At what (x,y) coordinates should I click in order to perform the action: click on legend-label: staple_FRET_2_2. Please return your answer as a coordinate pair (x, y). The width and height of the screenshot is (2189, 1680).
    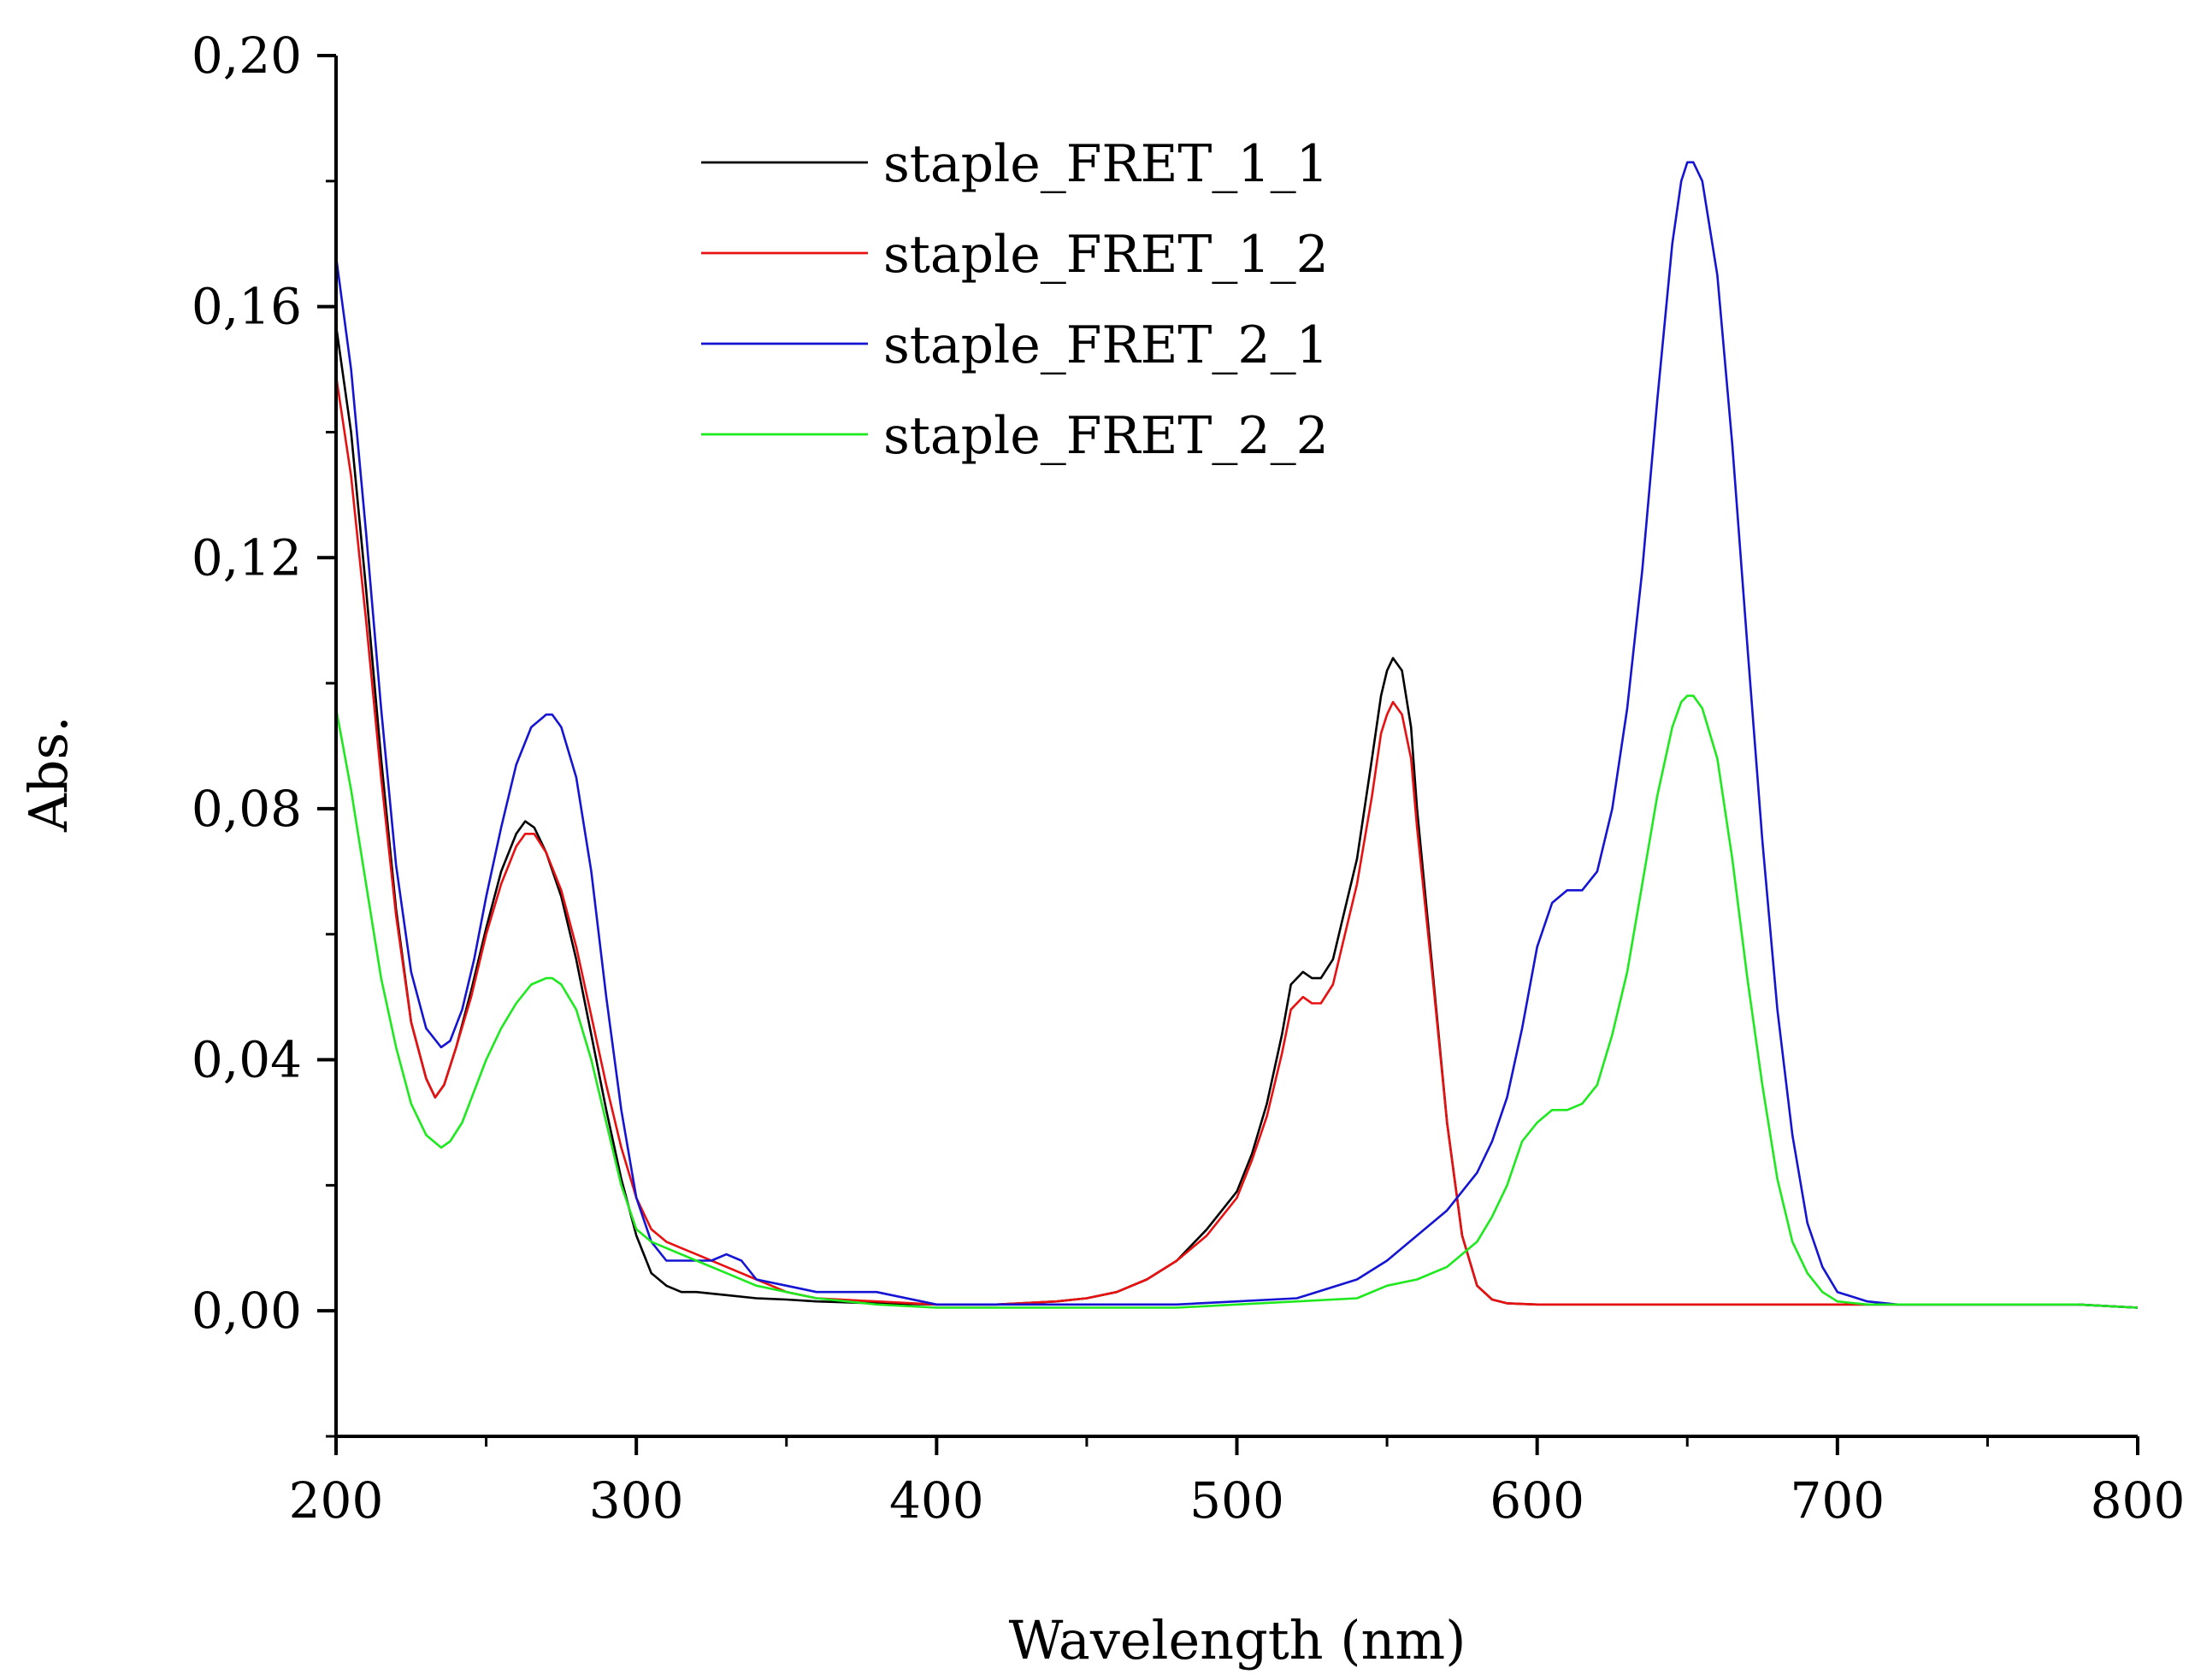
    Looking at the image, I should click on (1106, 436).